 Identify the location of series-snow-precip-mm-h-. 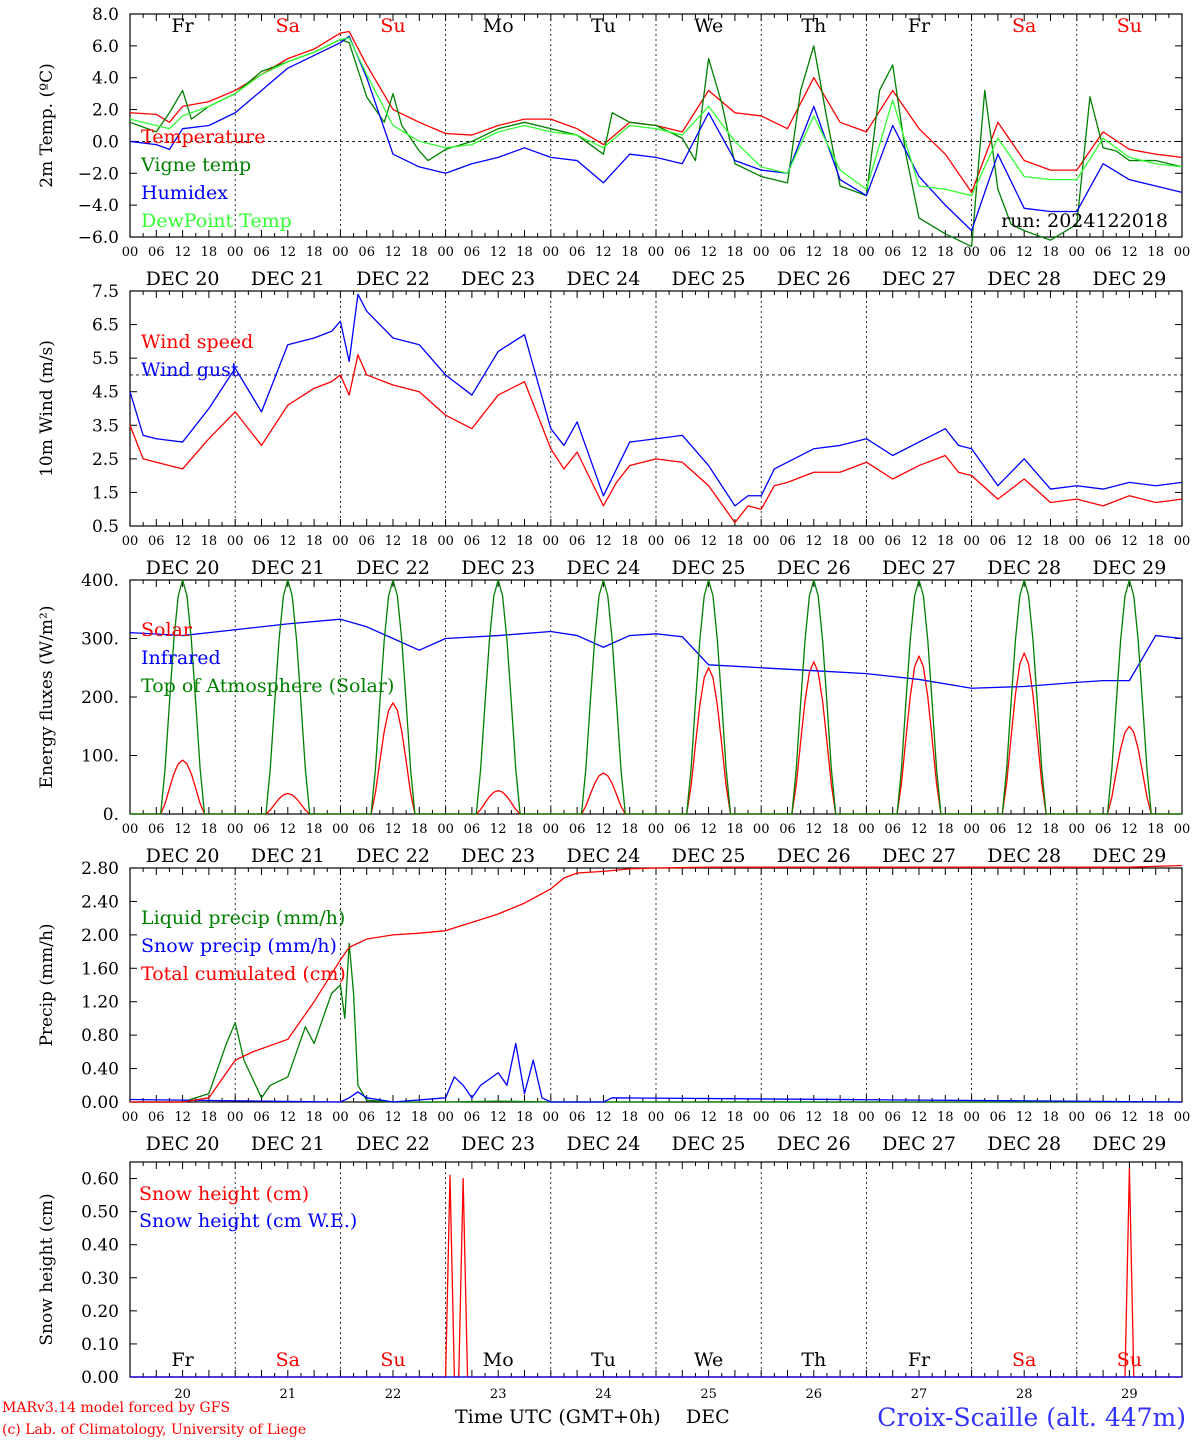
(656, 1072).